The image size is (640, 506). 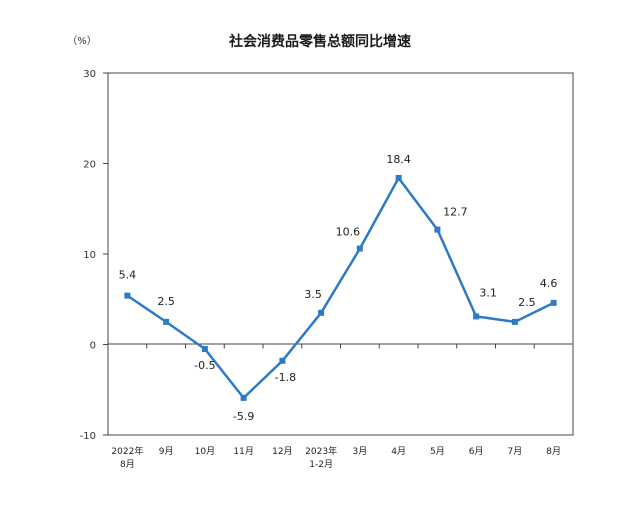 What do you see at coordinates (313, 294) in the screenshot?
I see `data-label: 3.5` at bounding box center [313, 294].